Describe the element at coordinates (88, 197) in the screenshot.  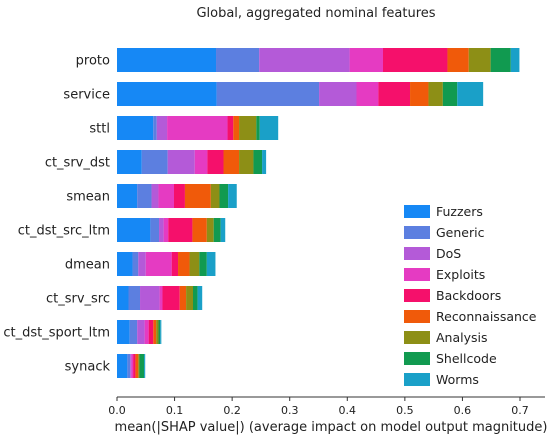
I see `y-tick-label: smean` at that location.